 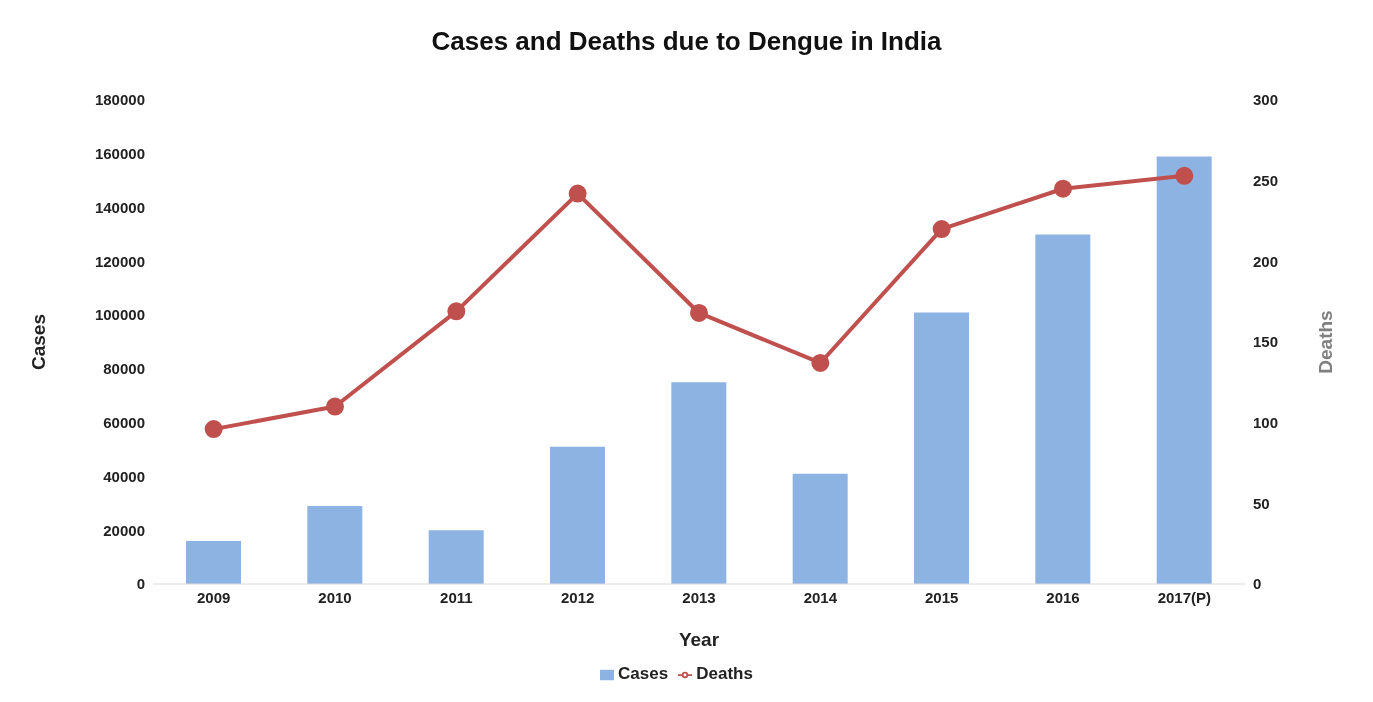 I want to click on legend-label: Cases, so click(x=643, y=673).